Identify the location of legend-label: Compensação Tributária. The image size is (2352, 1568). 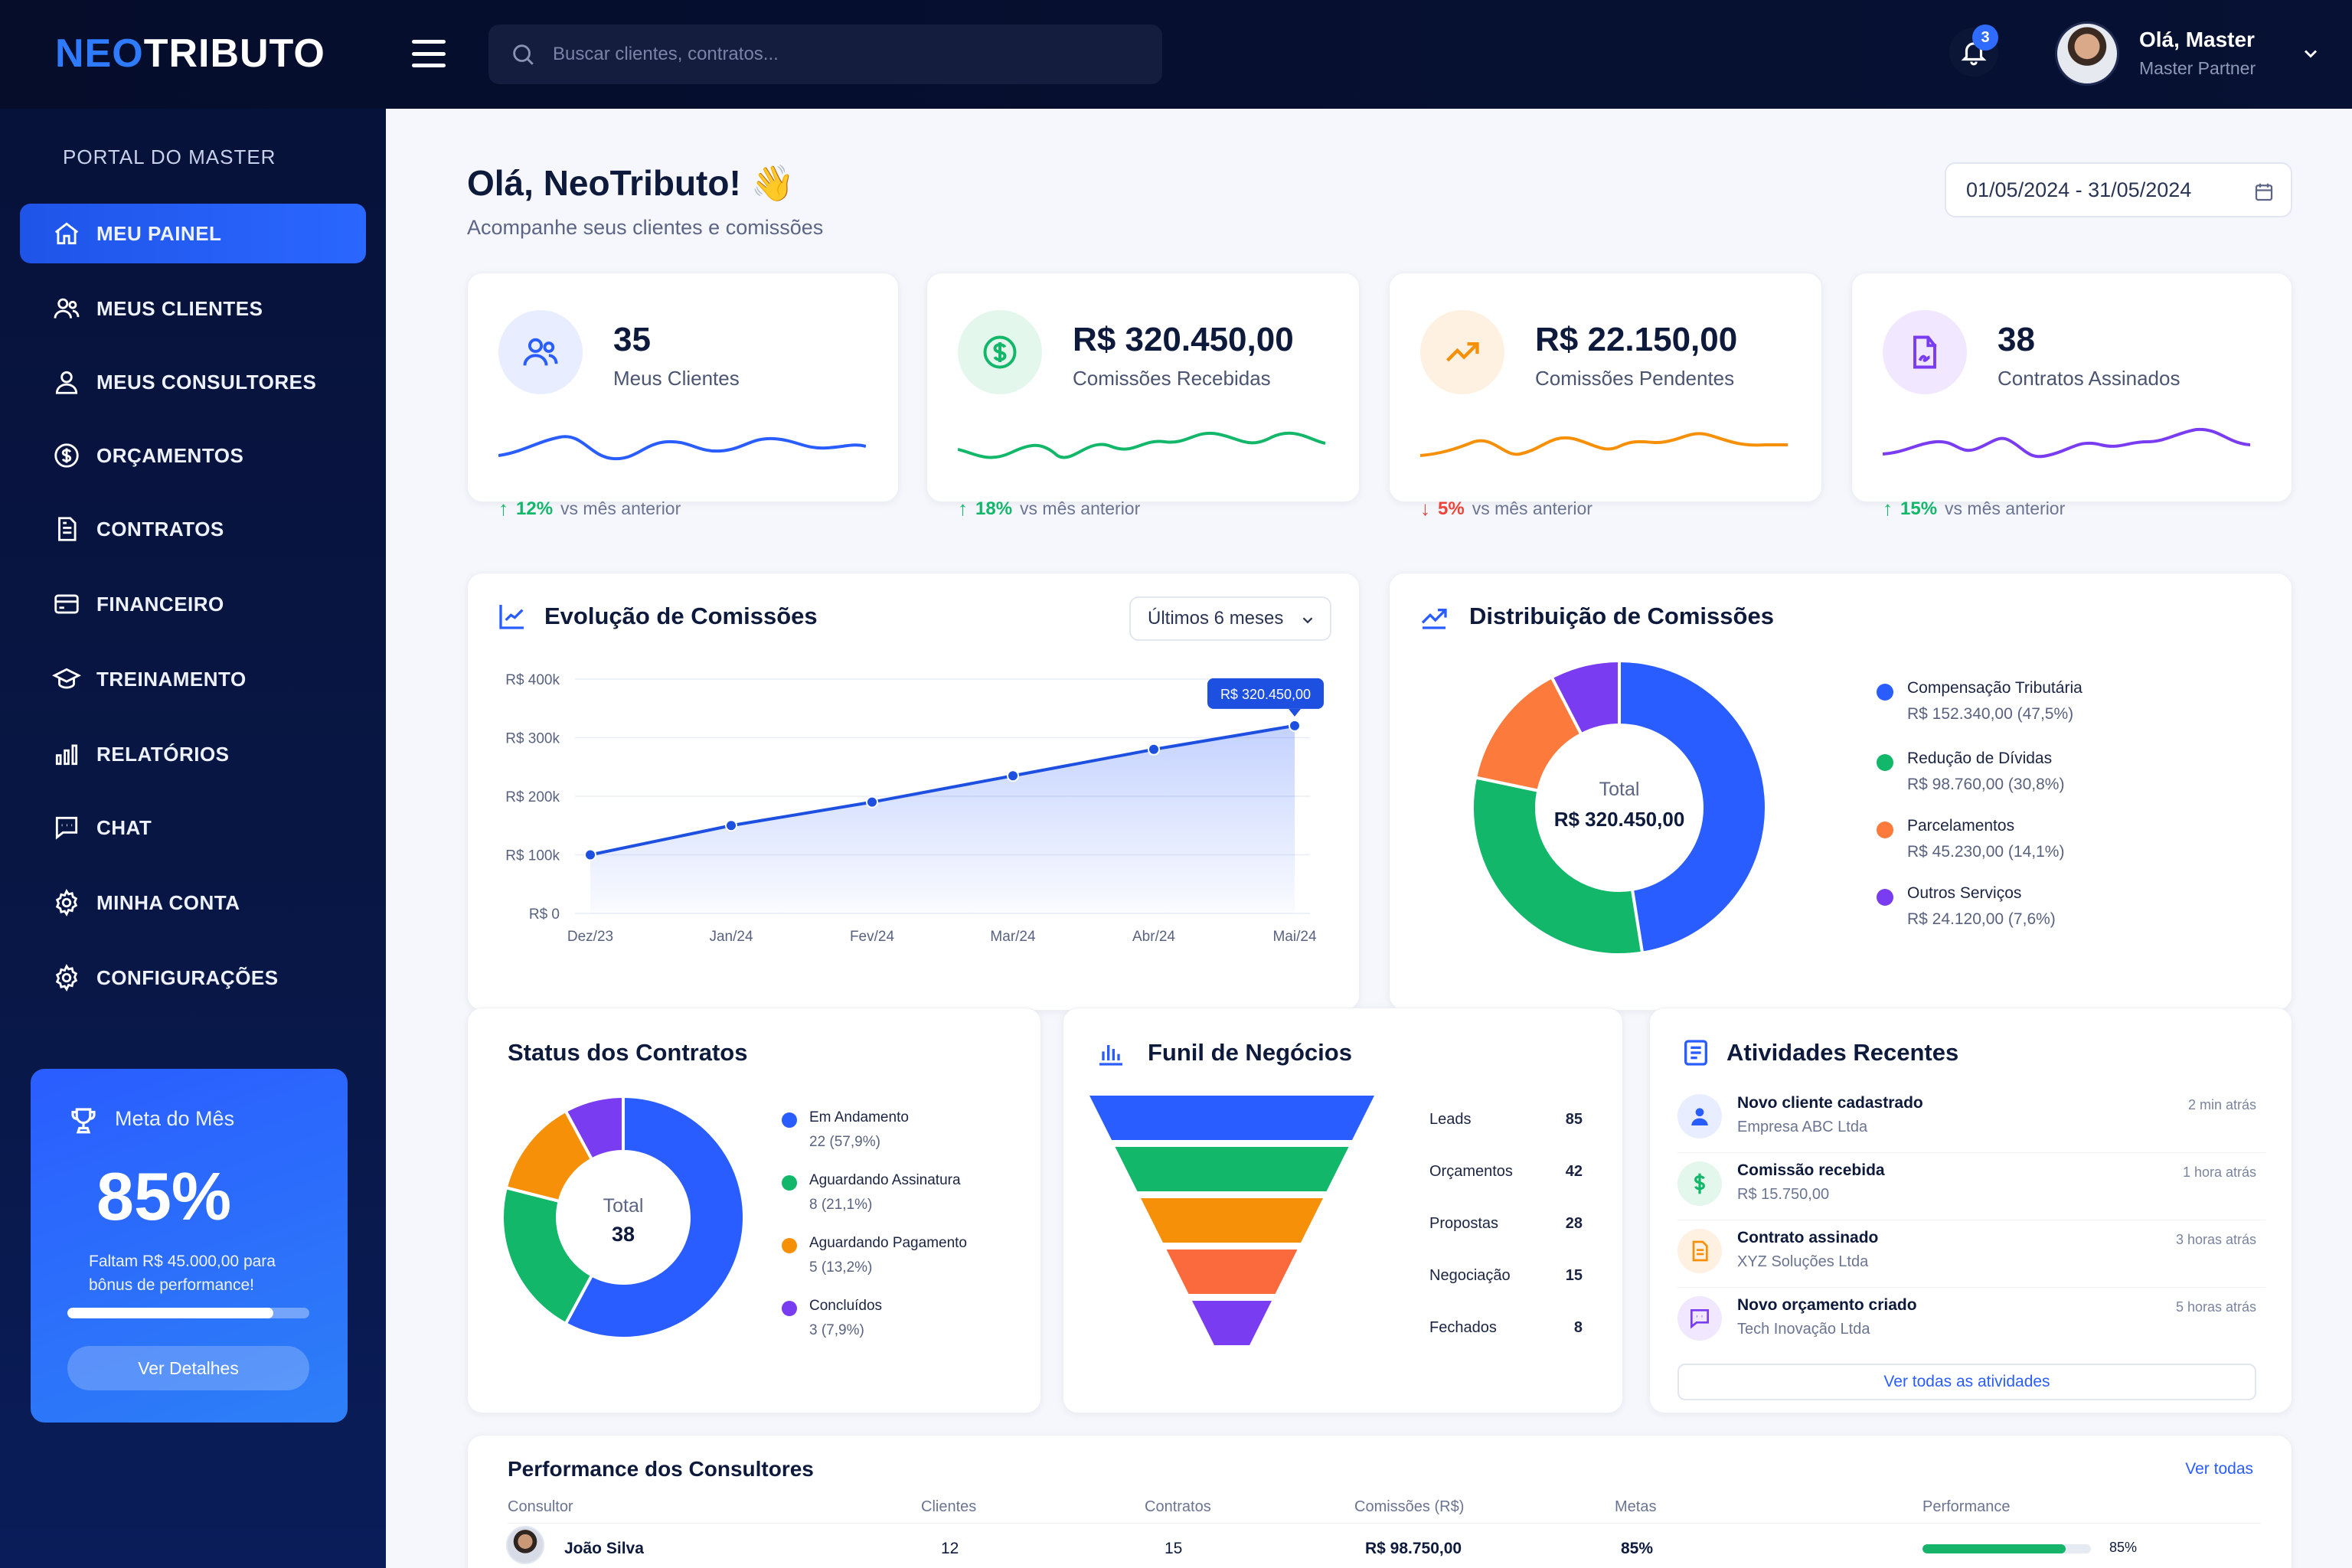
(1994, 688).